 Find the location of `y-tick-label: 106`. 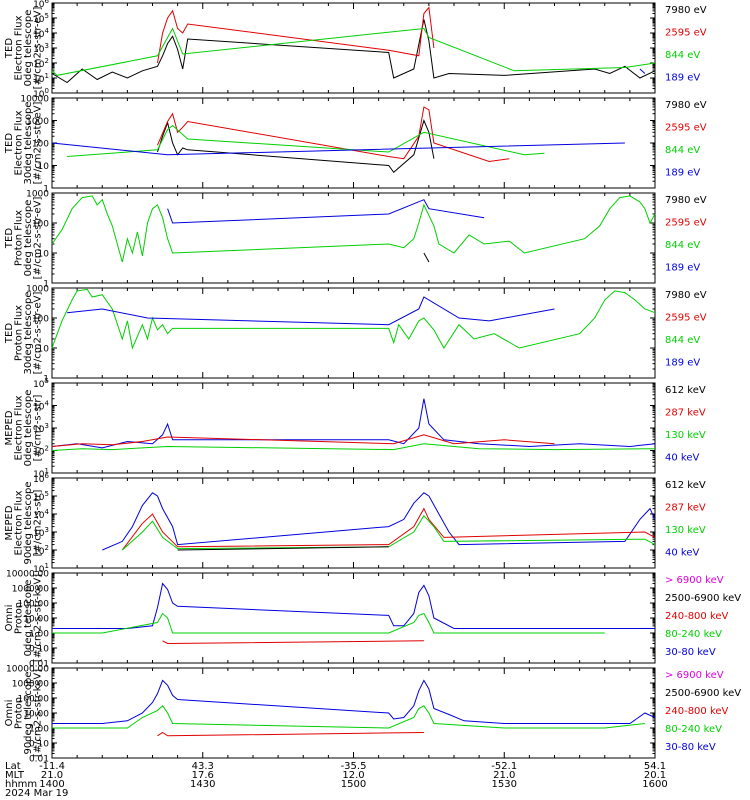

y-tick-label: 106 is located at coordinates (41, 5).